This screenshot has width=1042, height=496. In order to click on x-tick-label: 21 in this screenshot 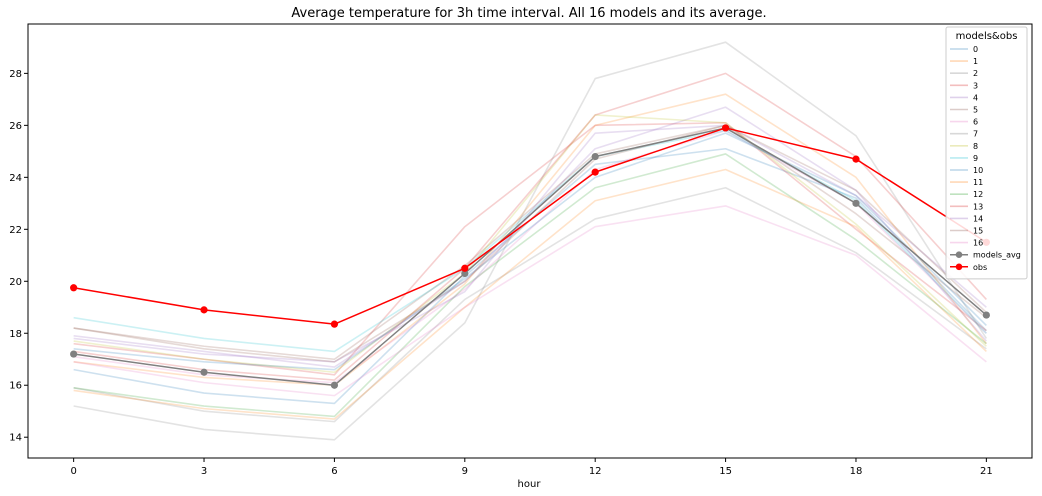, I will do `click(986, 471)`.